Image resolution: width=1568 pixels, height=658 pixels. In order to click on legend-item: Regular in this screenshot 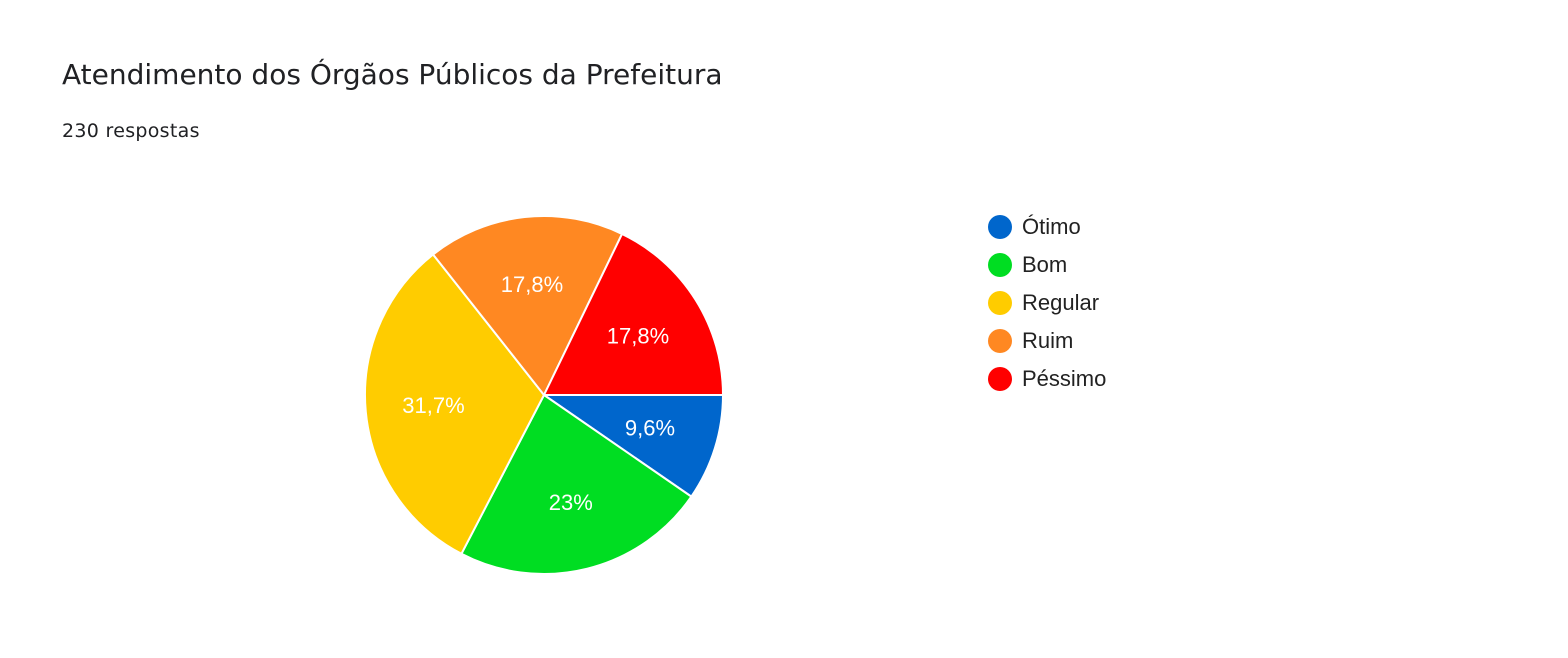, I will do `click(1138, 303)`.